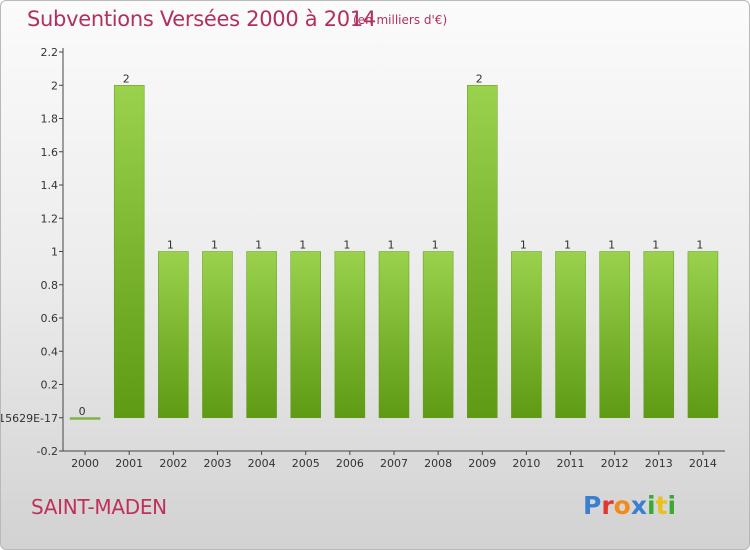  What do you see at coordinates (350, 463) in the screenshot?
I see `x-tick-label: 2006` at bounding box center [350, 463].